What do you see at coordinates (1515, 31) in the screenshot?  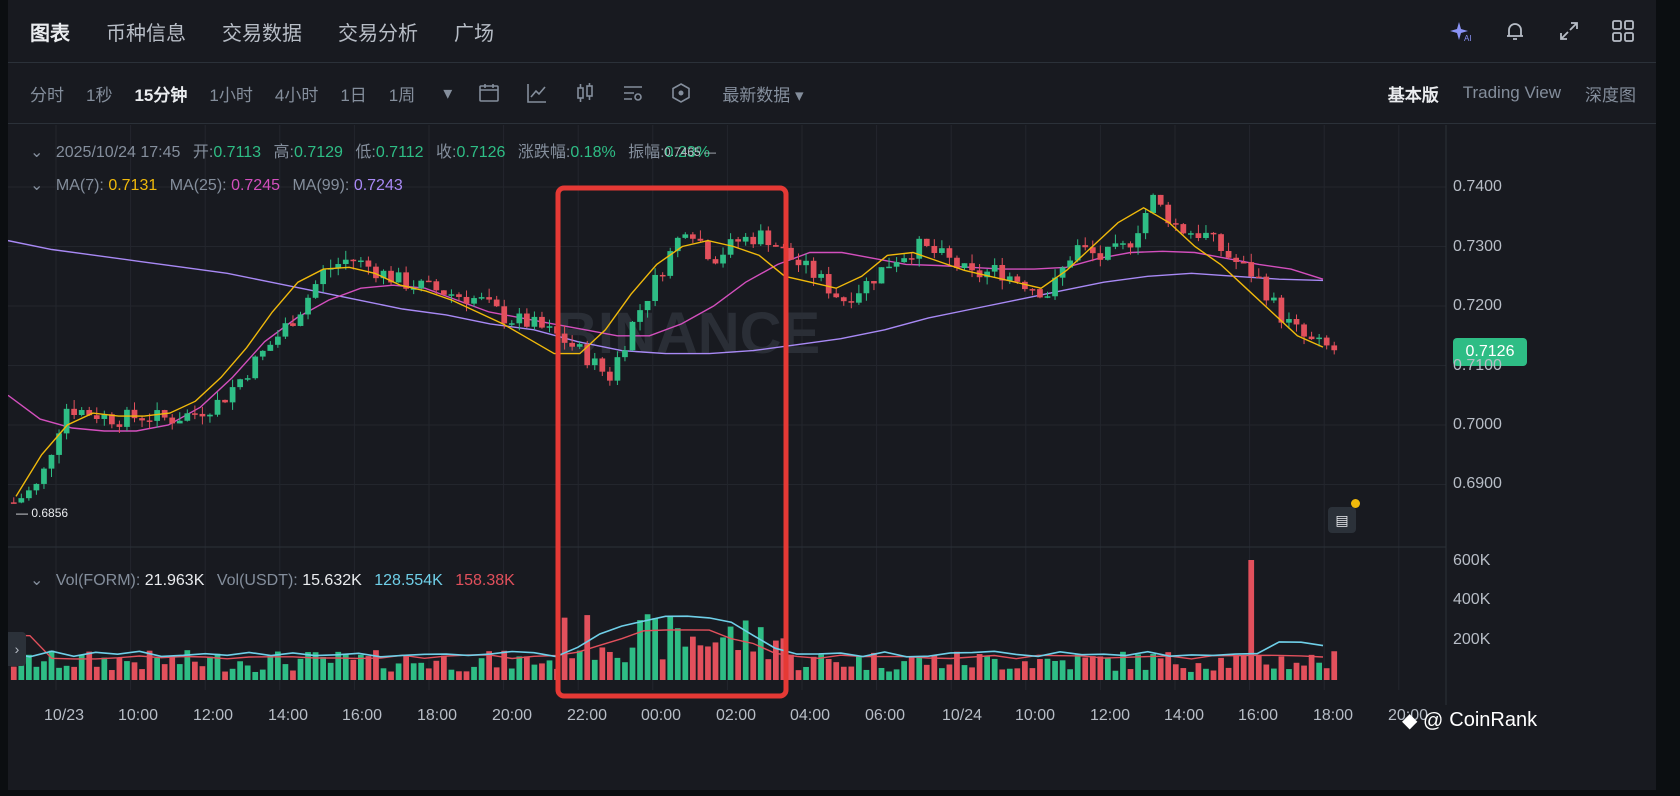 I see `bell-icon` at bounding box center [1515, 31].